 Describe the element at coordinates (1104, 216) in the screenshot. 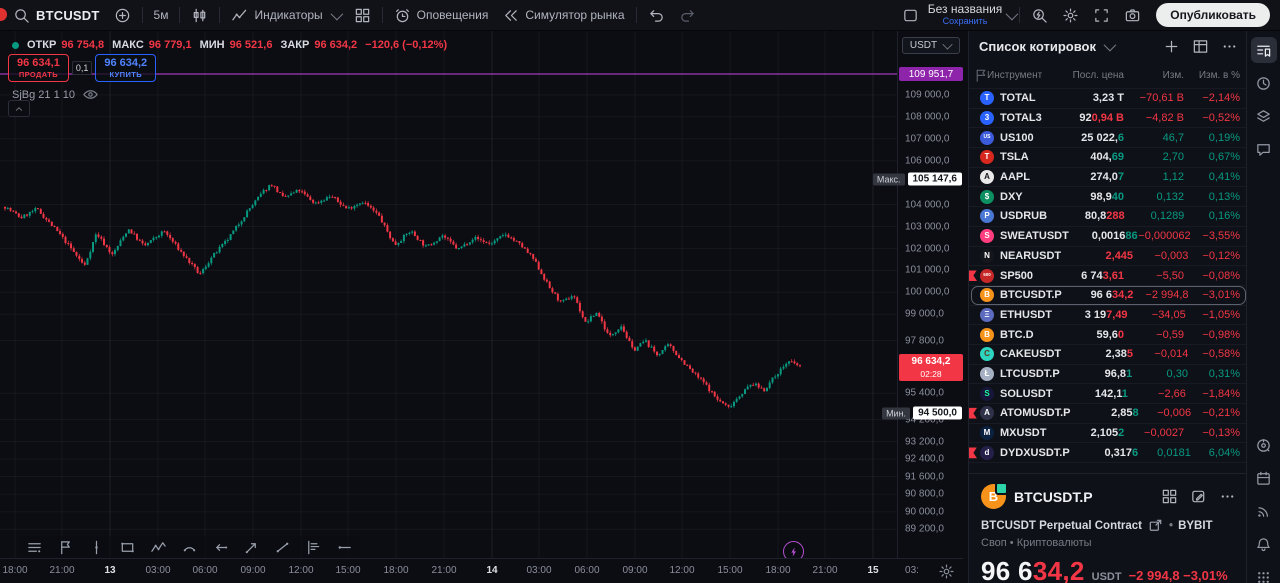

I see `last-price: 80,8288` at that location.